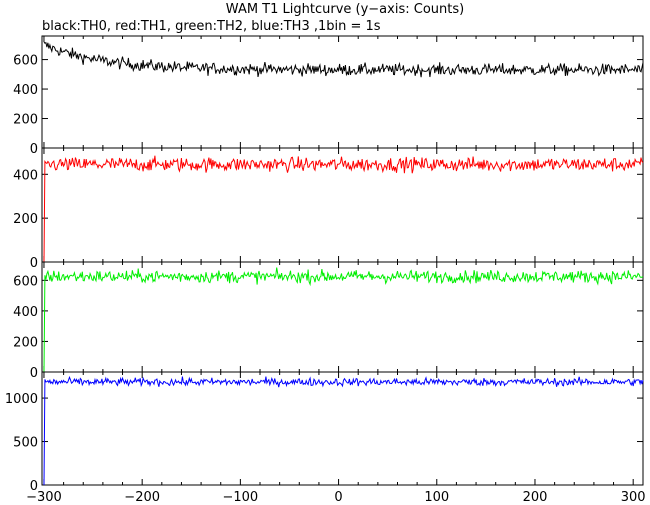 The width and height of the screenshot is (650, 505). Describe the element at coordinates (25, 443) in the screenshot. I see `y-tick-label: 500` at that location.